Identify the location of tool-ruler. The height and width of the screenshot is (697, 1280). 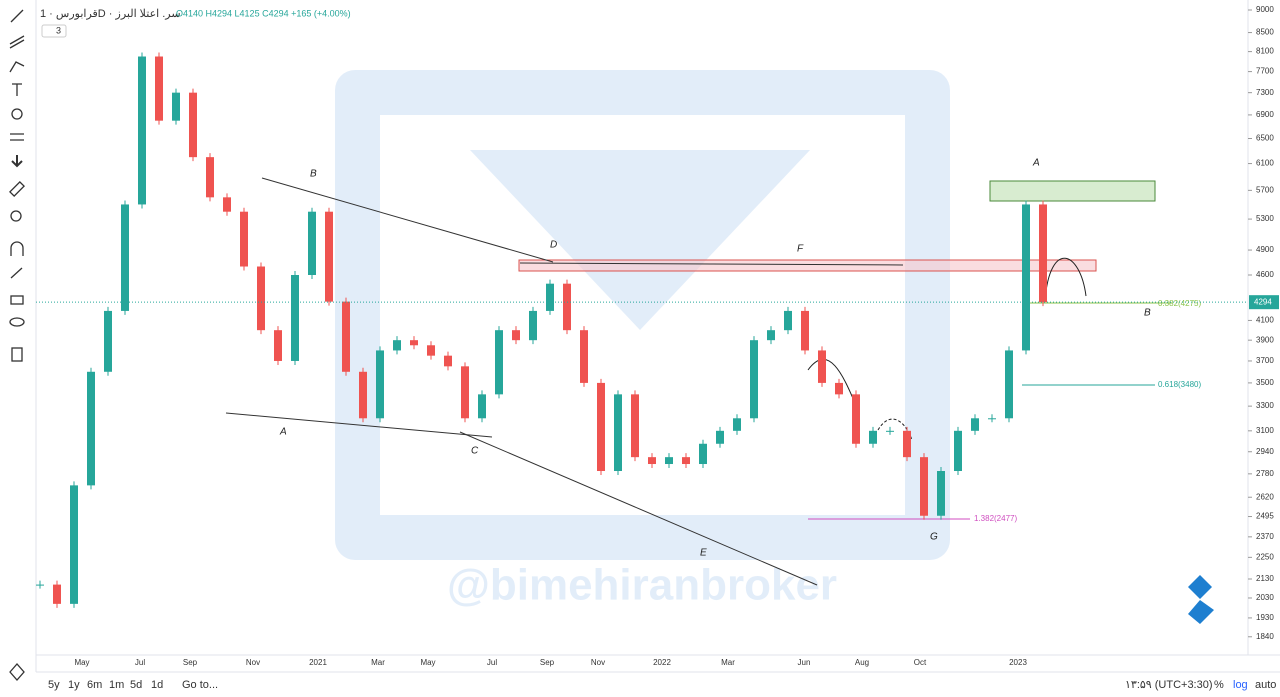
(17, 189).